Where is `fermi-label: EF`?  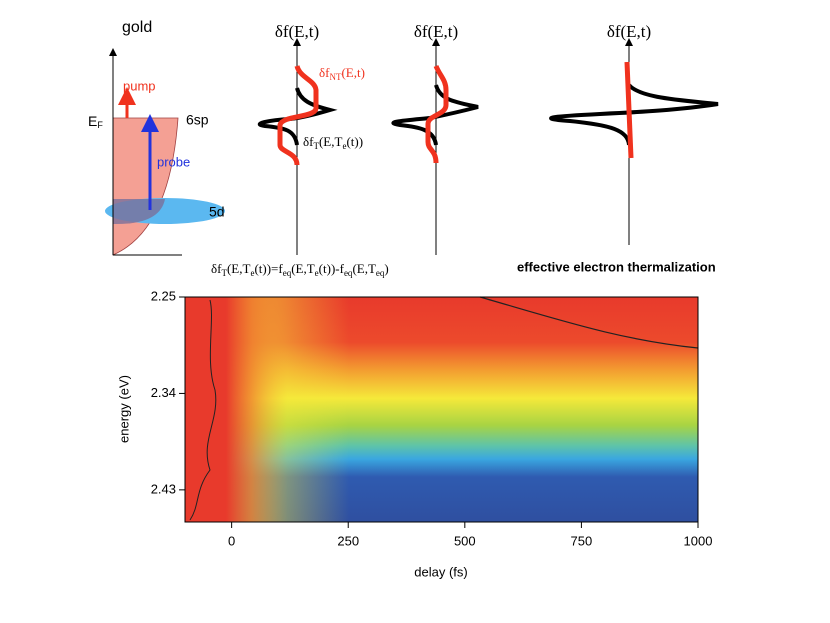 fermi-label: EF is located at coordinates (95, 122).